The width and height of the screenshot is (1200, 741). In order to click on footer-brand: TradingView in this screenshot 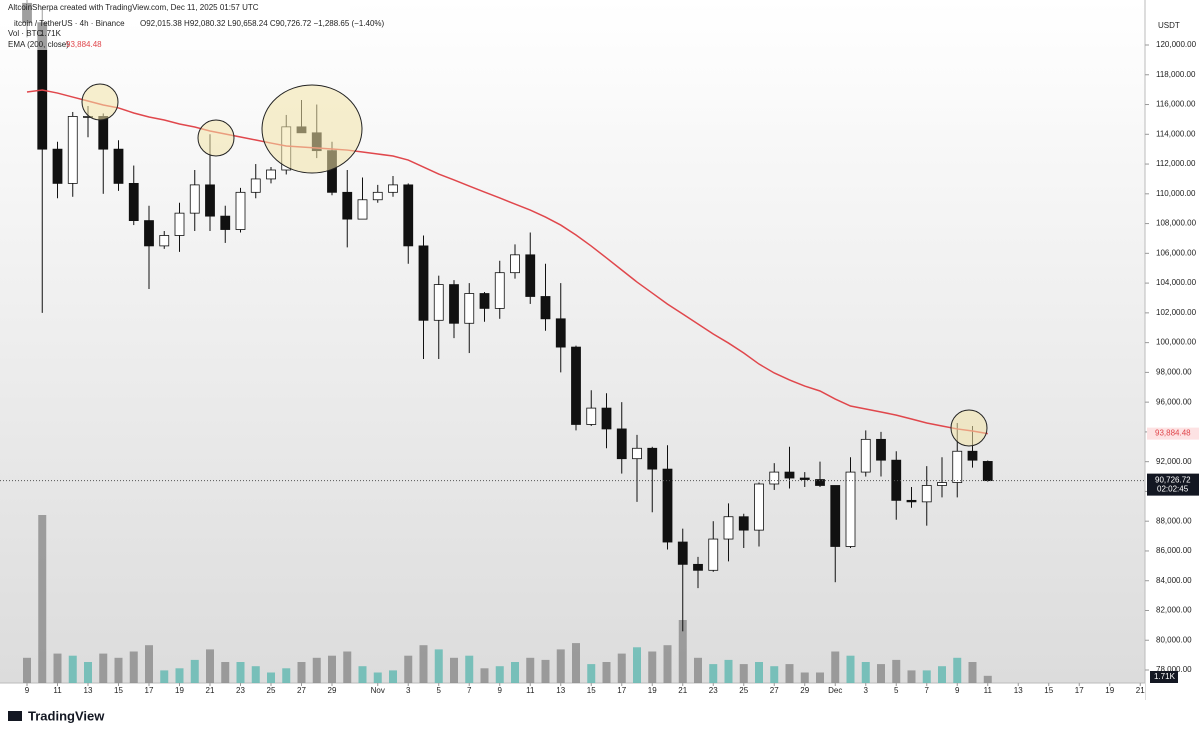, I will do `click(66, 715)`.